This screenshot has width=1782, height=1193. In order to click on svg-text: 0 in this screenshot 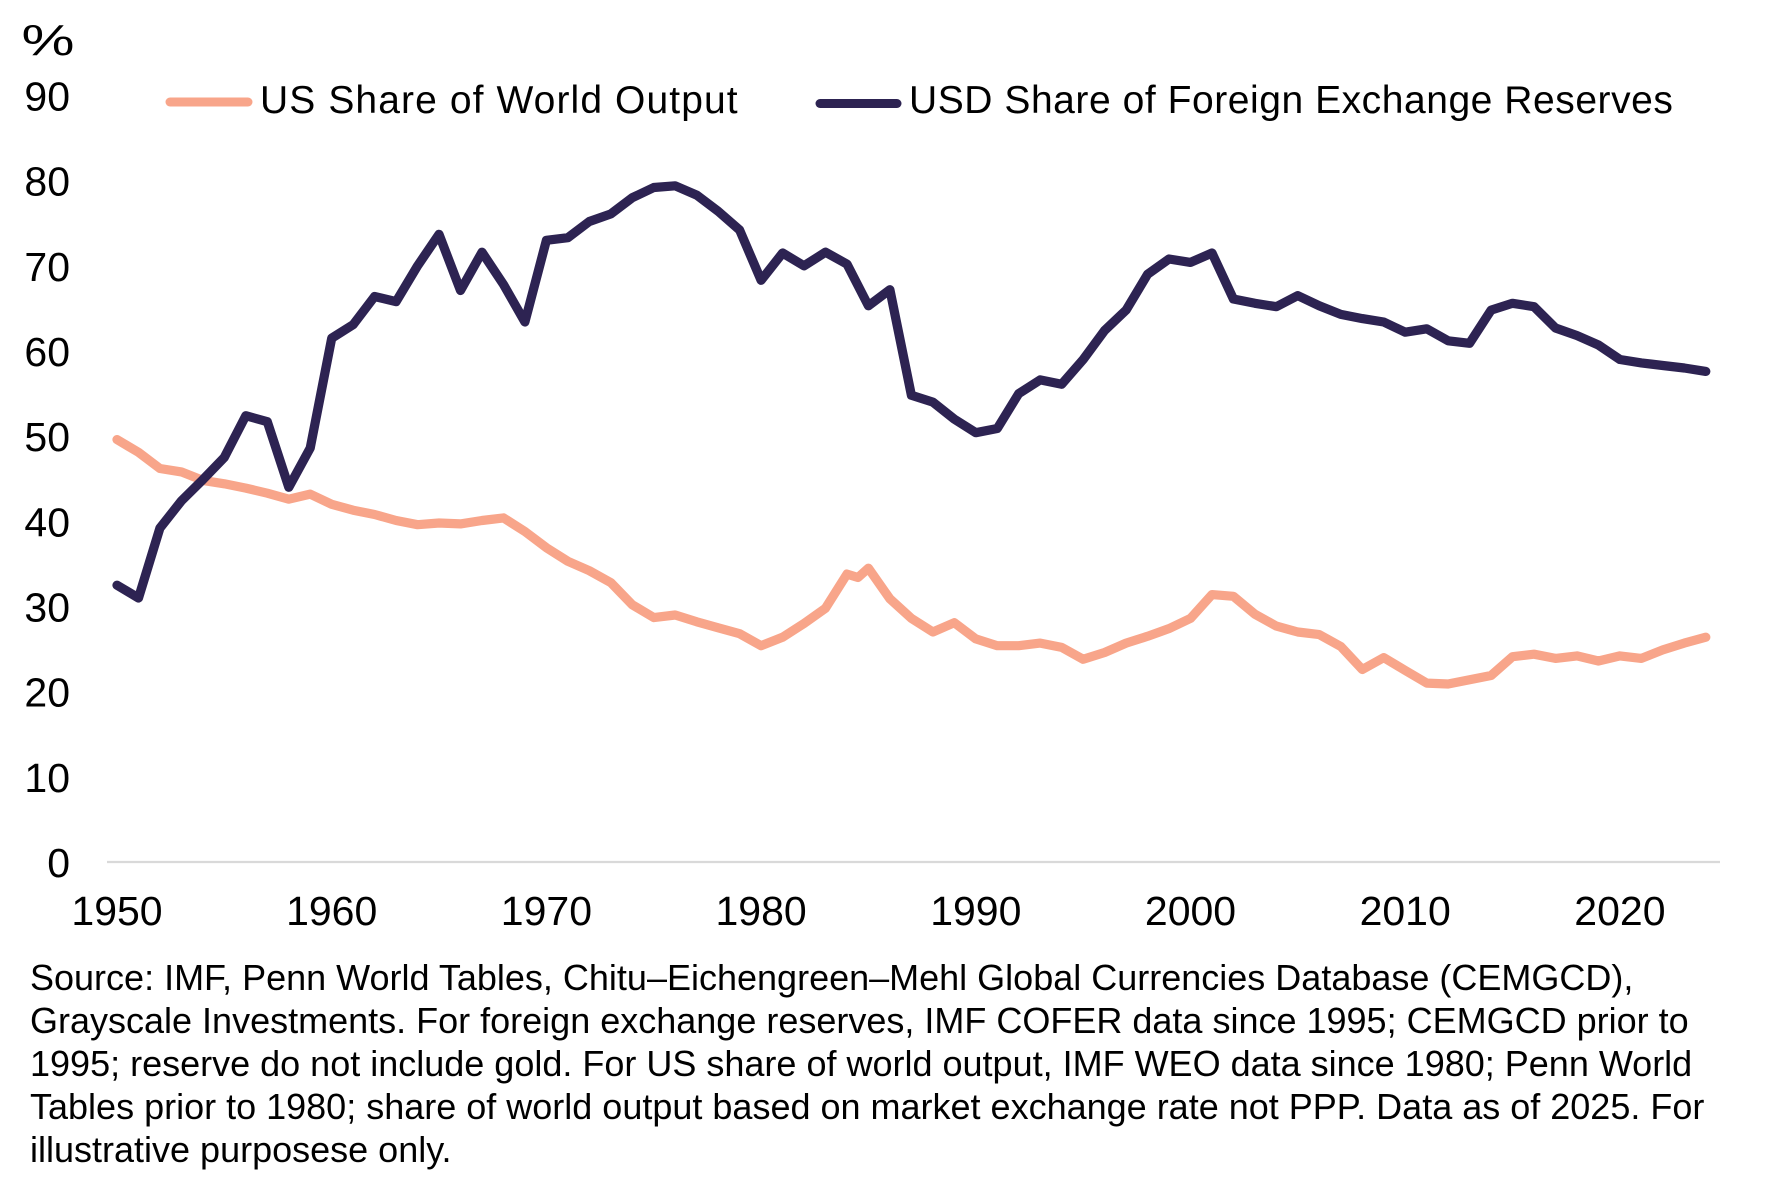, I will do `click(58, 863)`.